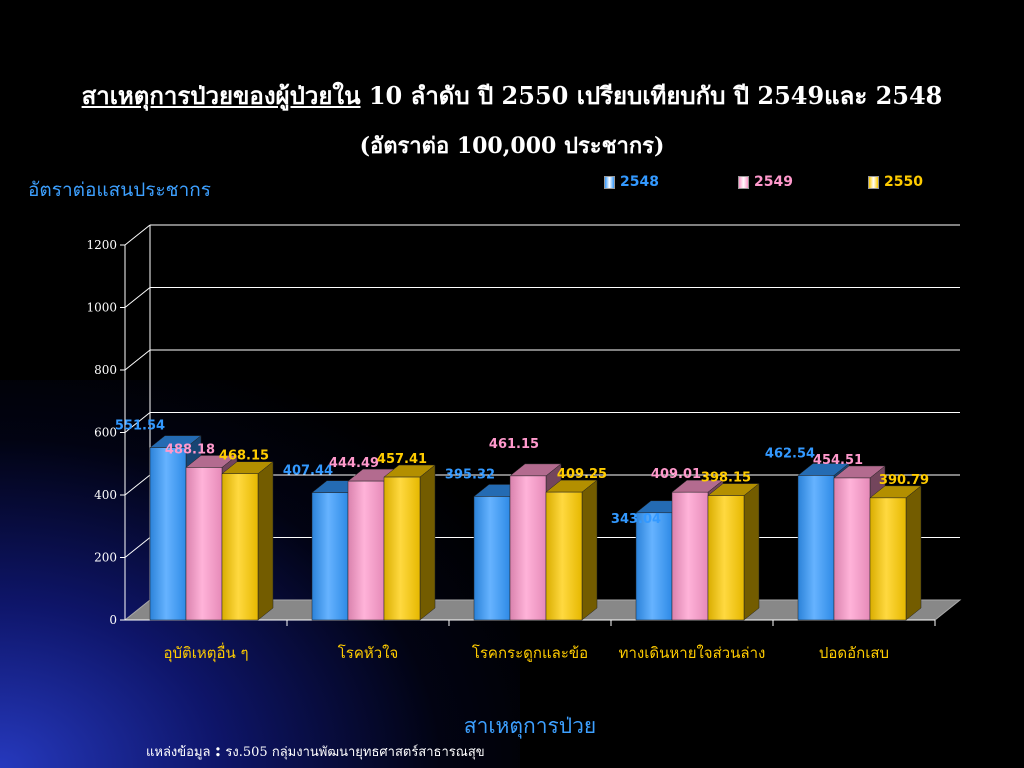 This screenshot has width=1024, height=768. I want to click on y-axis-label: อัตราต่อแสนประชากร, so click(119, 190).